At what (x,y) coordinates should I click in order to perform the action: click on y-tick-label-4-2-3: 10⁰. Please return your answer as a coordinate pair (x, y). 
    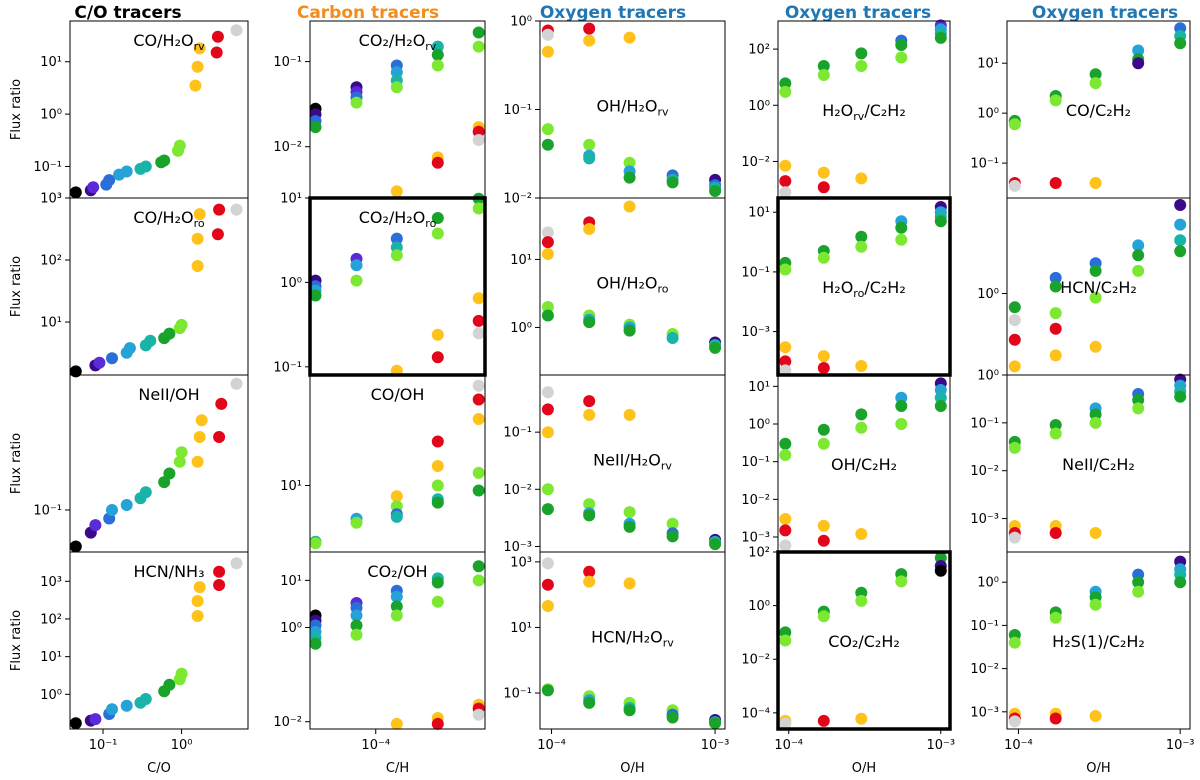
    Looking at the image, I should click on (988, 376).